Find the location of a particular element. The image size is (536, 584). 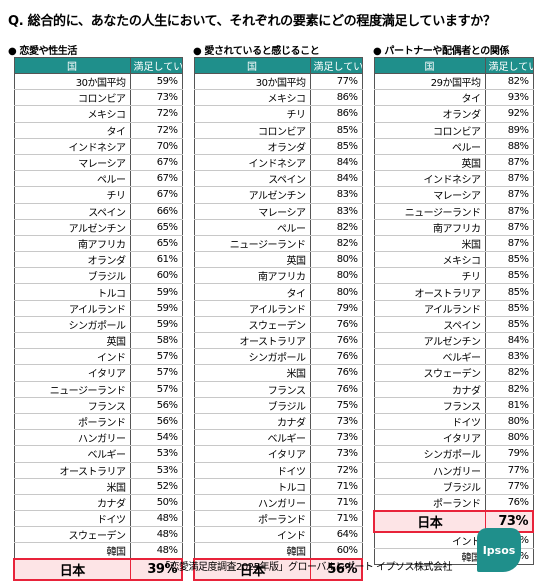

table-row: 米国 52% is located at coordinates (98, 486).